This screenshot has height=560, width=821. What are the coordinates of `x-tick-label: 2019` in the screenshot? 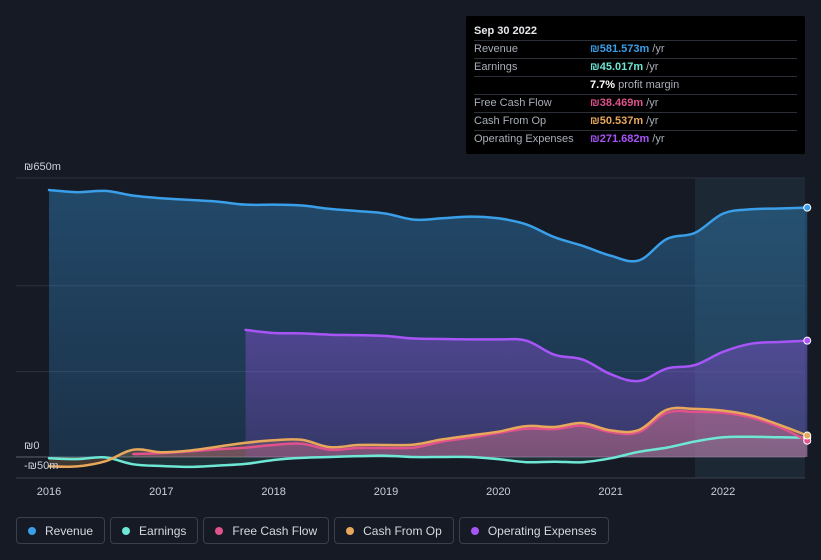 It's located at (386, 492).